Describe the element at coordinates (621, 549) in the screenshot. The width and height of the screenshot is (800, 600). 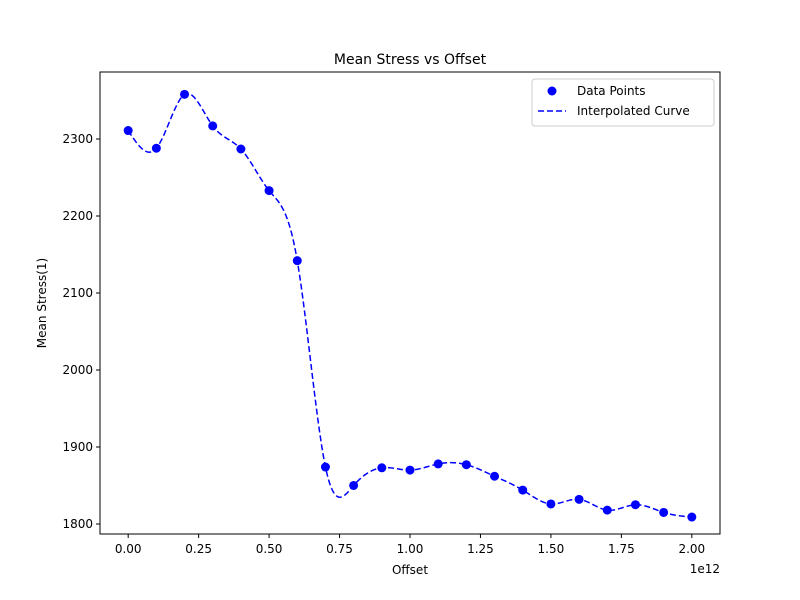
I see `x-tick-label: 1.75` at that location.